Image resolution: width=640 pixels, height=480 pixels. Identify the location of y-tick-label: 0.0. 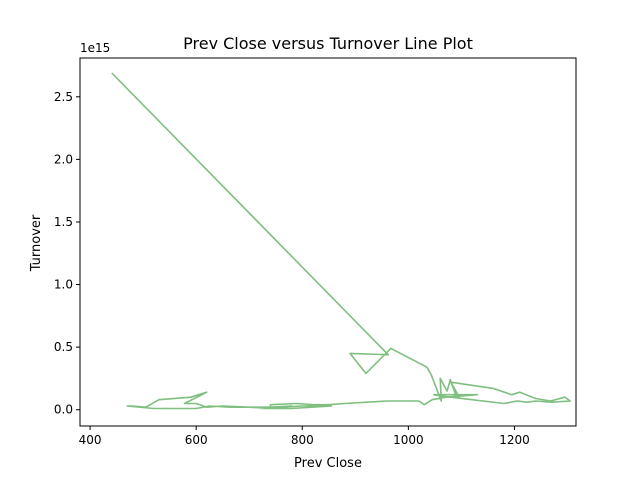
(63, 410).